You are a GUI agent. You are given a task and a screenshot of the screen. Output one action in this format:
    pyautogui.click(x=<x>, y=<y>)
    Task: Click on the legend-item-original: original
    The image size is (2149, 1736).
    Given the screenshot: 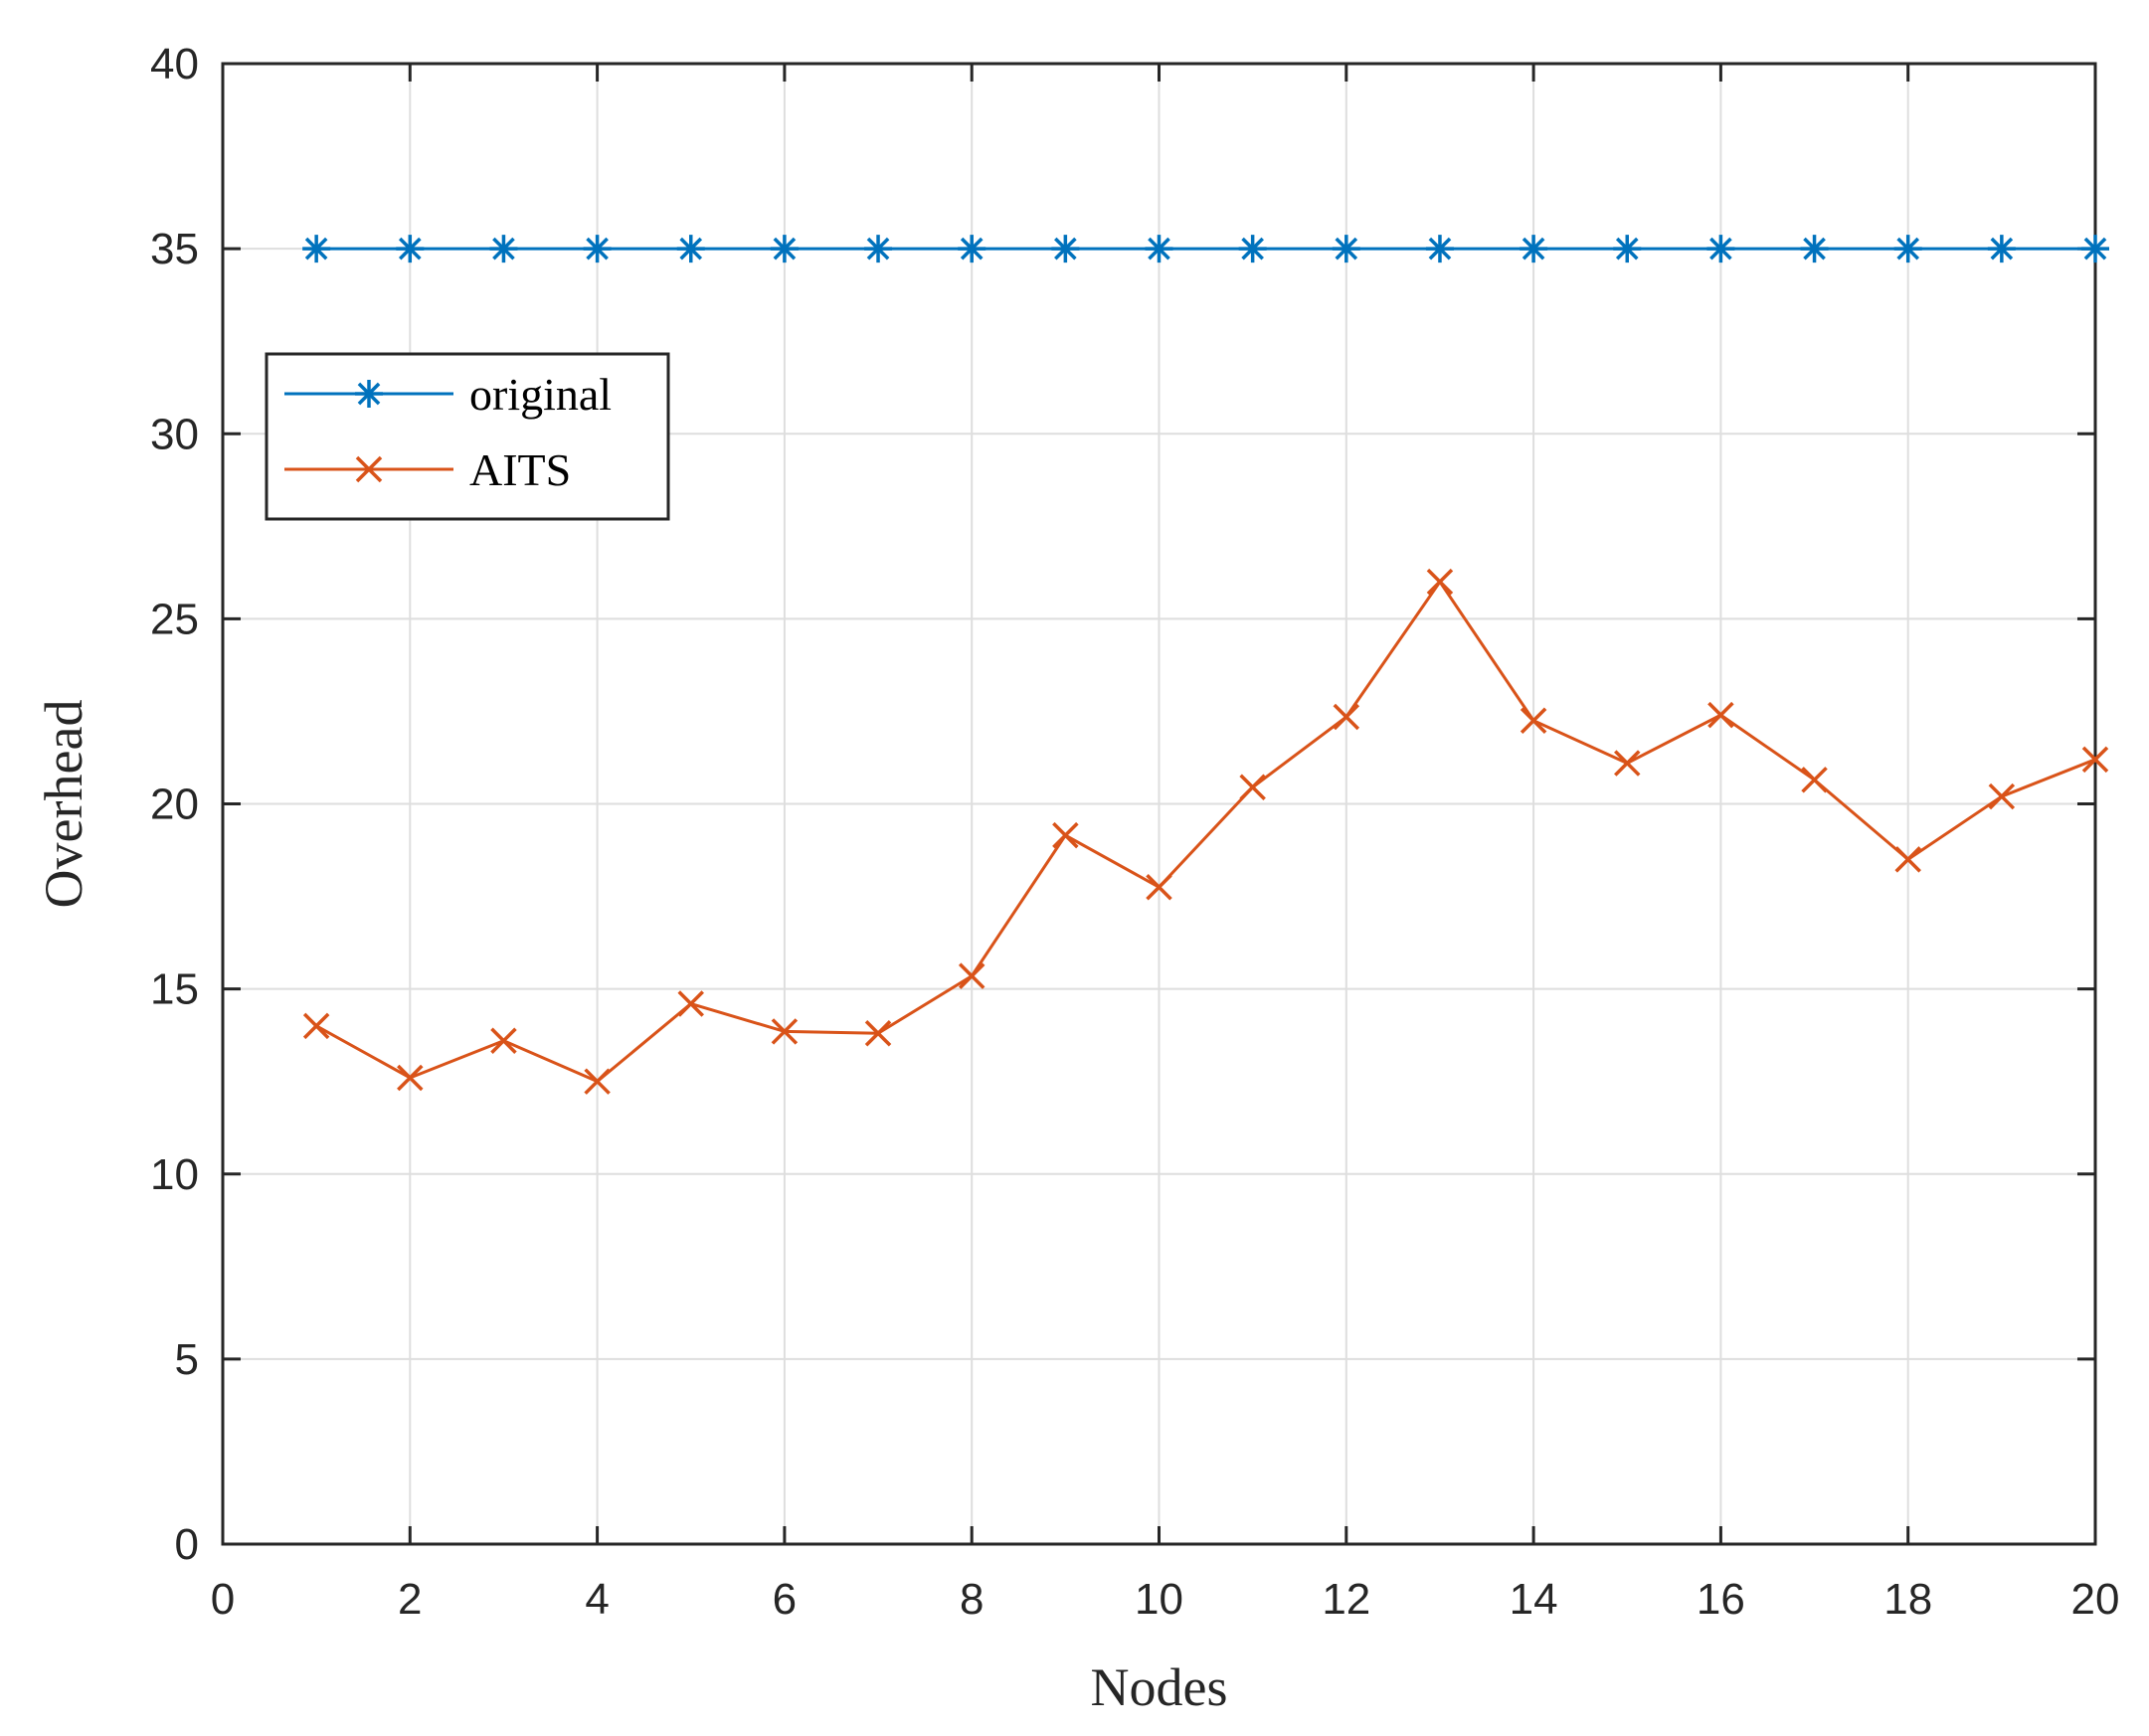 What is the action you would take?
    pyautogui.click(x=448, y=394)
    